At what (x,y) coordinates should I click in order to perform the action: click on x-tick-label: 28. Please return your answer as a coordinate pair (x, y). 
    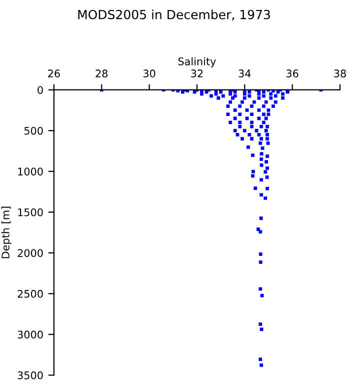
    Looking at the image, I should click on (102, 74).